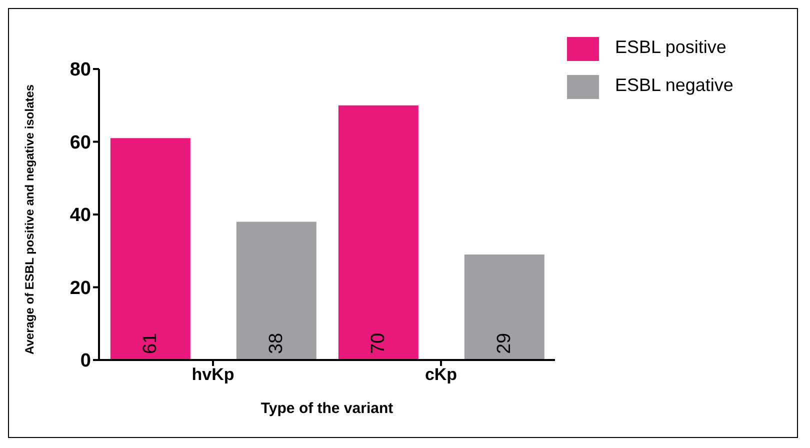 The image size is (810, 448). Describe the element at coordinates (276, 343) in the screenshot. I see `data-label: 38` at that location.